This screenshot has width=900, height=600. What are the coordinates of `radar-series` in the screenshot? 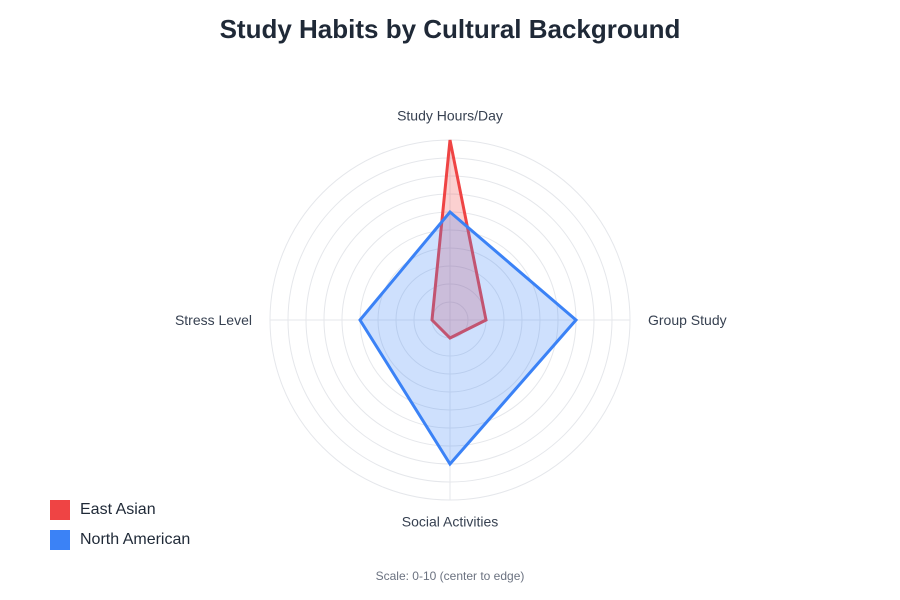 It's located at (468, 303).